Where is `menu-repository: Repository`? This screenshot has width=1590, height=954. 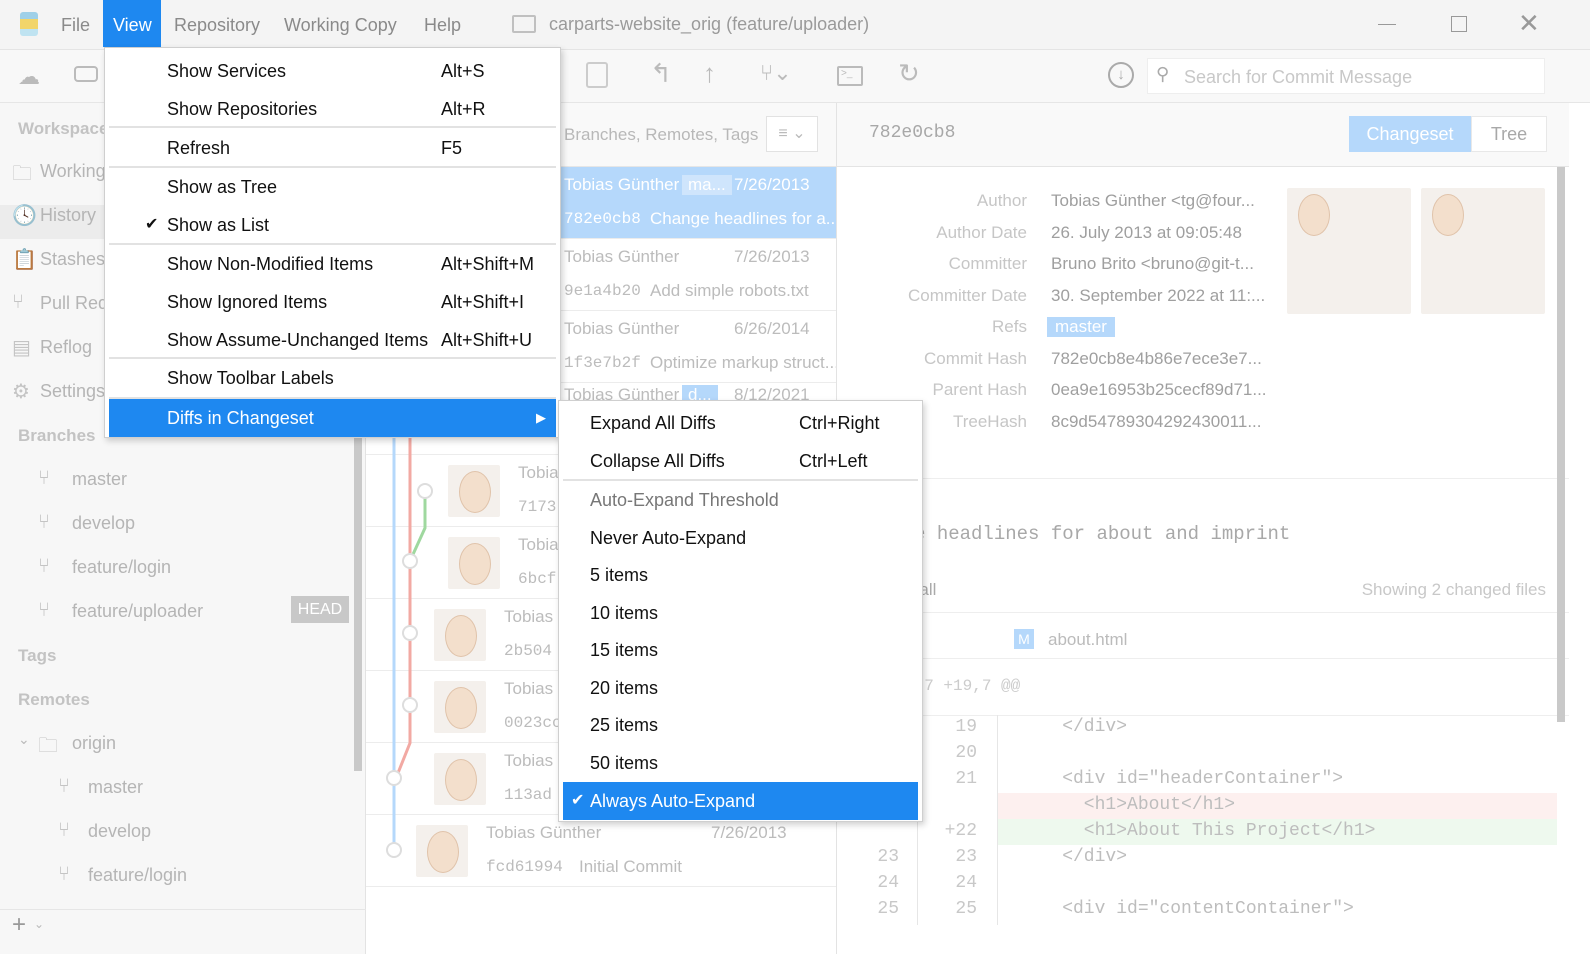 menu-repository: Repository is located at coordinates (217, 25).